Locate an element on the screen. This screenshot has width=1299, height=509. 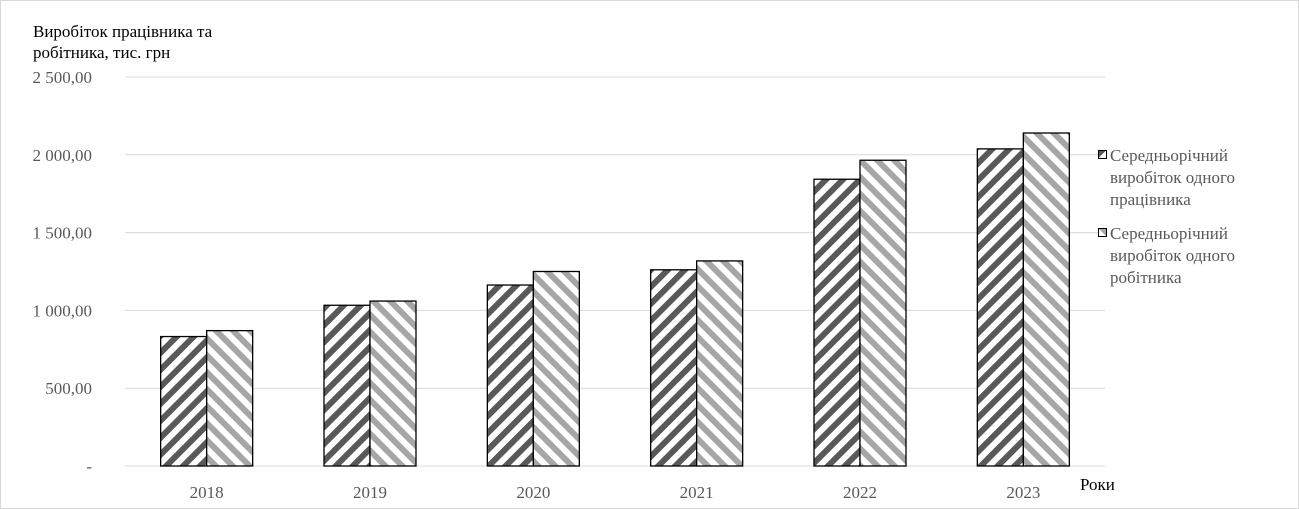
x-tick-label: 2018 is located at coordinates (207, 492).